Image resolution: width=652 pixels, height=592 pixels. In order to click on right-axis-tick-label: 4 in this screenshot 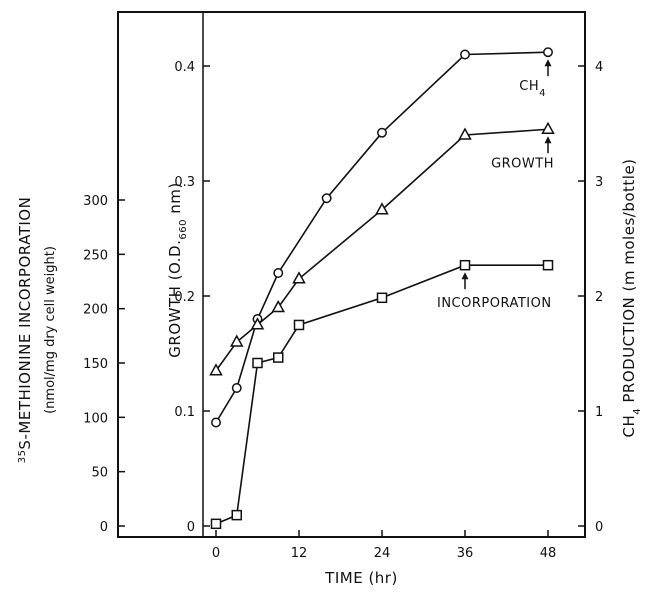, I will do `click(599, 67)`.